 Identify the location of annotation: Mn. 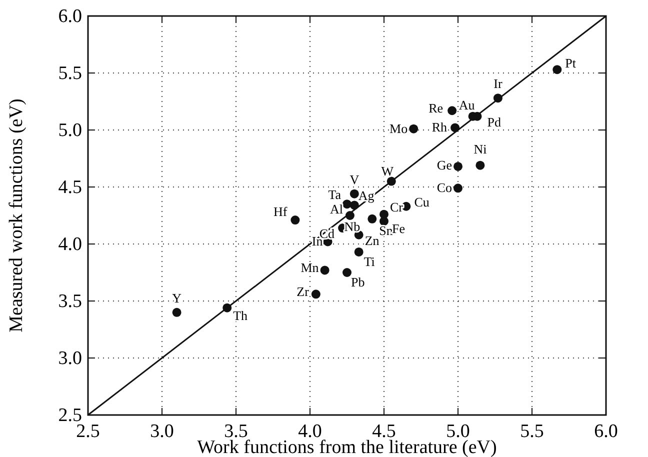
(310, 268).